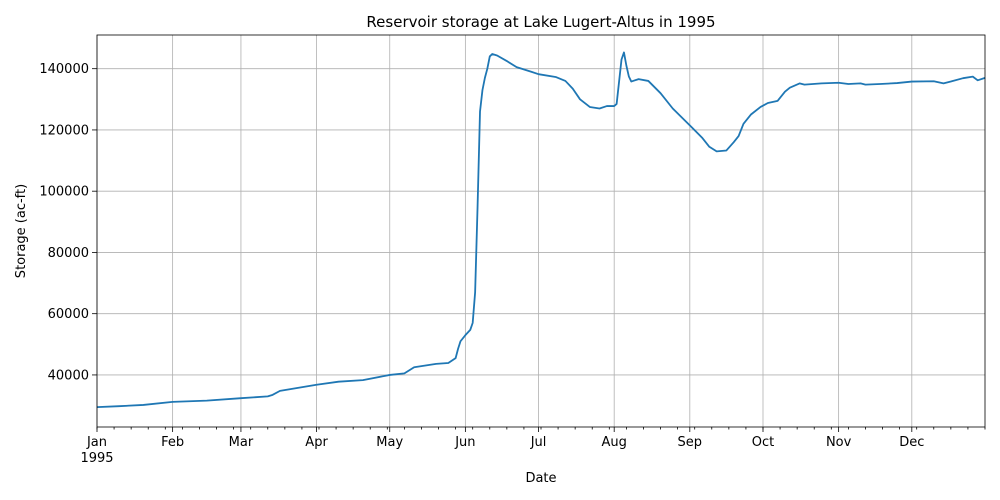 The image size is (1000, 500). What do you see at coordinates (68, 375) in the screenshot?
I see `y-tick-label: 40000` at bounding box center [68, 375].